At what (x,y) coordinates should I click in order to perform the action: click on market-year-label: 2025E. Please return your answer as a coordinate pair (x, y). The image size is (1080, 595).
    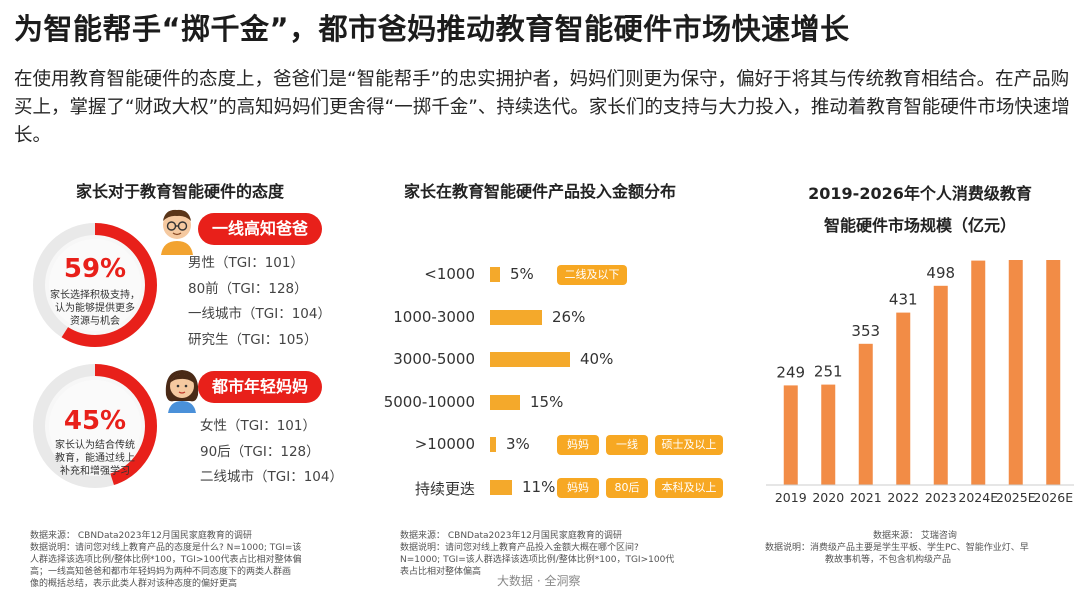
    Looking at the image, I should click on (1016, 497).